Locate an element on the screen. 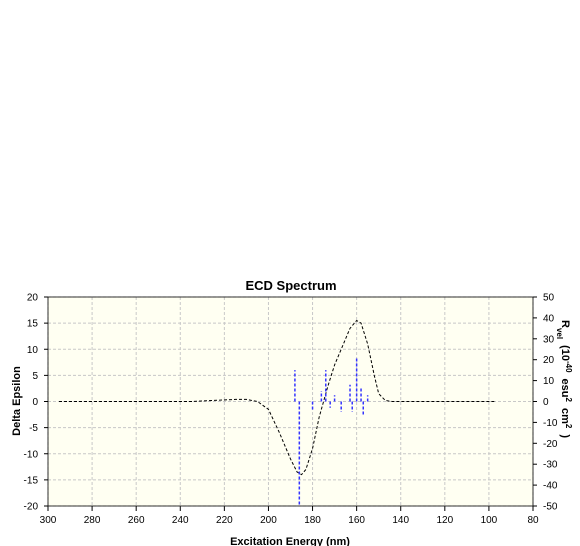  y-tick-label: -10 is located at coordinates (31, 454).